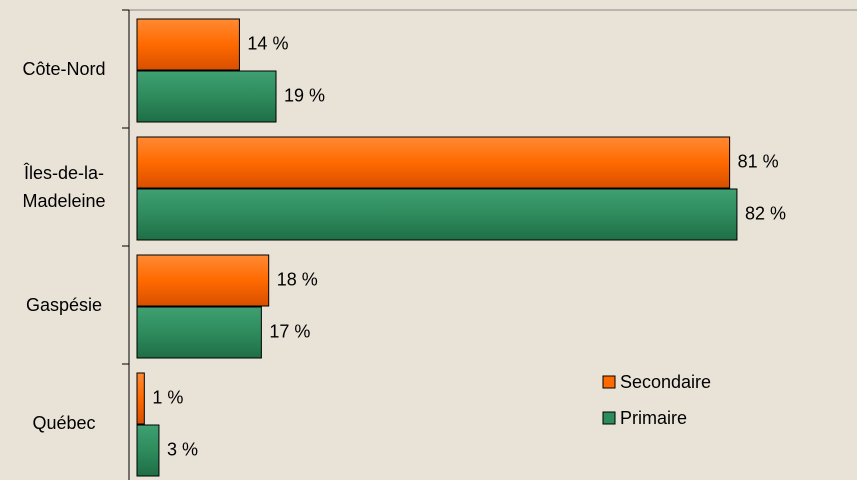 This screenshot has width=857, height=480. I want to click on value-label: 19 %, so click(304, 95).